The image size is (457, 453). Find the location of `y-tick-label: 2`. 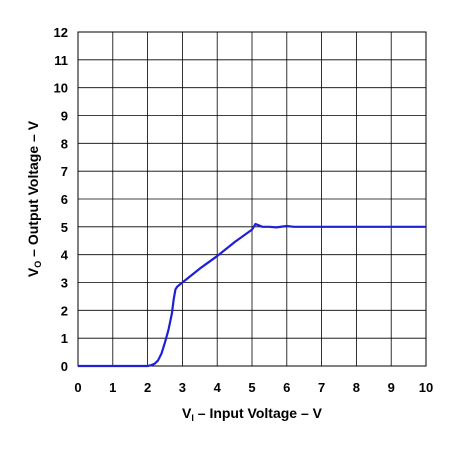

y-tick-label: 2 is located at coordinates (64, 310).